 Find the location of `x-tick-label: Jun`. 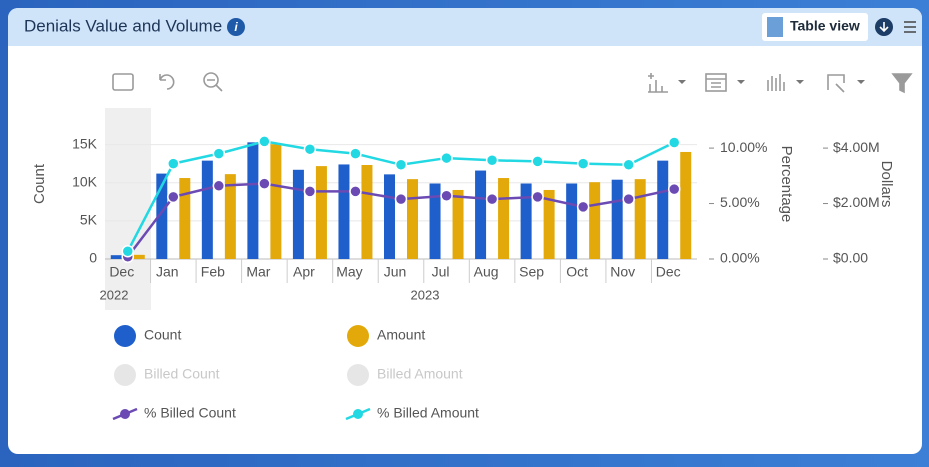

x-tick-label: Jun is located at coordinates (395, 272).